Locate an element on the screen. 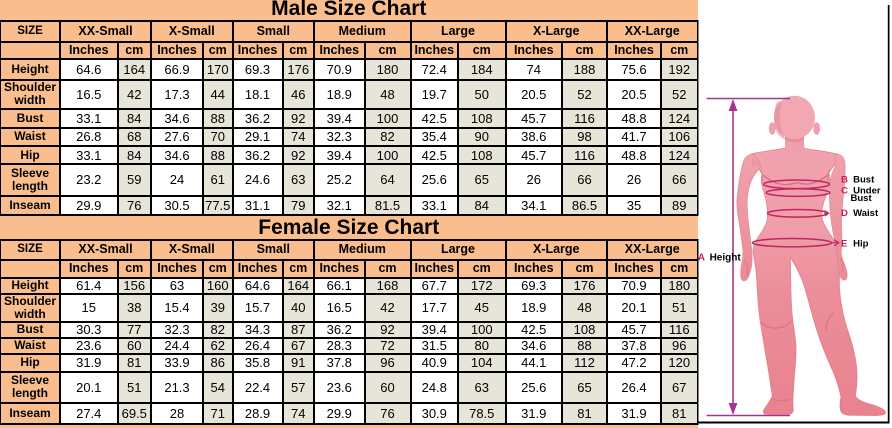  svg-text: E Hip is located at coordinates (855, 243).